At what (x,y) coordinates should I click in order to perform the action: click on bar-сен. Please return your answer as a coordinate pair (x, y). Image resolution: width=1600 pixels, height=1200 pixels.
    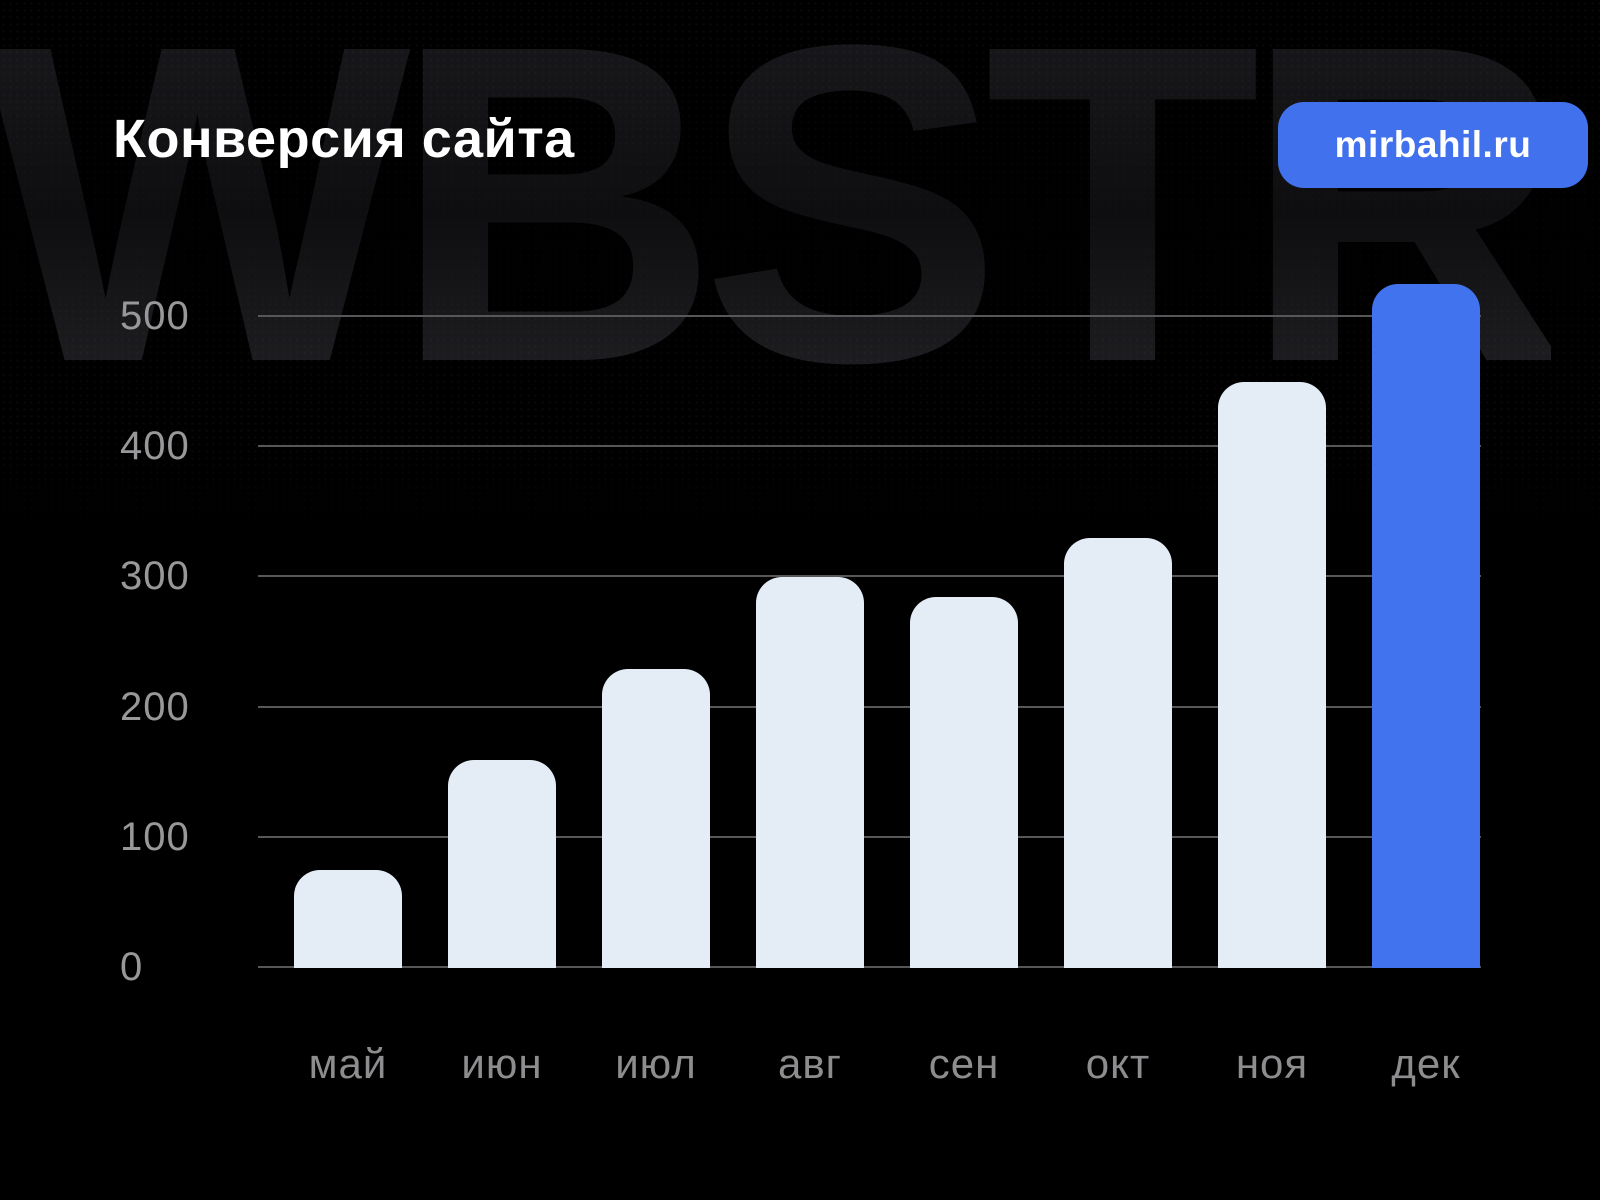
    Looking at the image, I should click on (964, 782).